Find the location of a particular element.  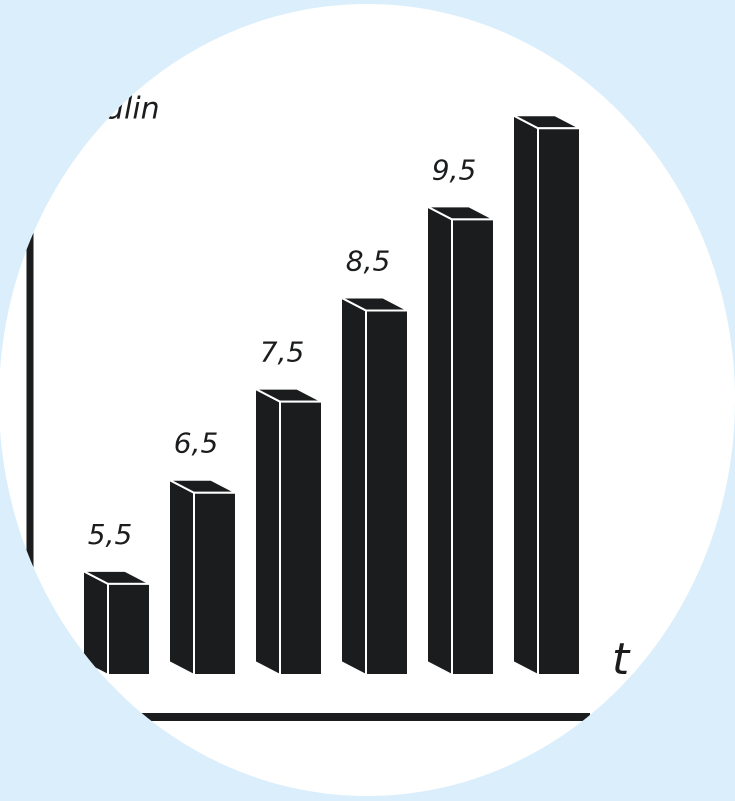

value-label: 7,5 is located at coordinates (282, 352).